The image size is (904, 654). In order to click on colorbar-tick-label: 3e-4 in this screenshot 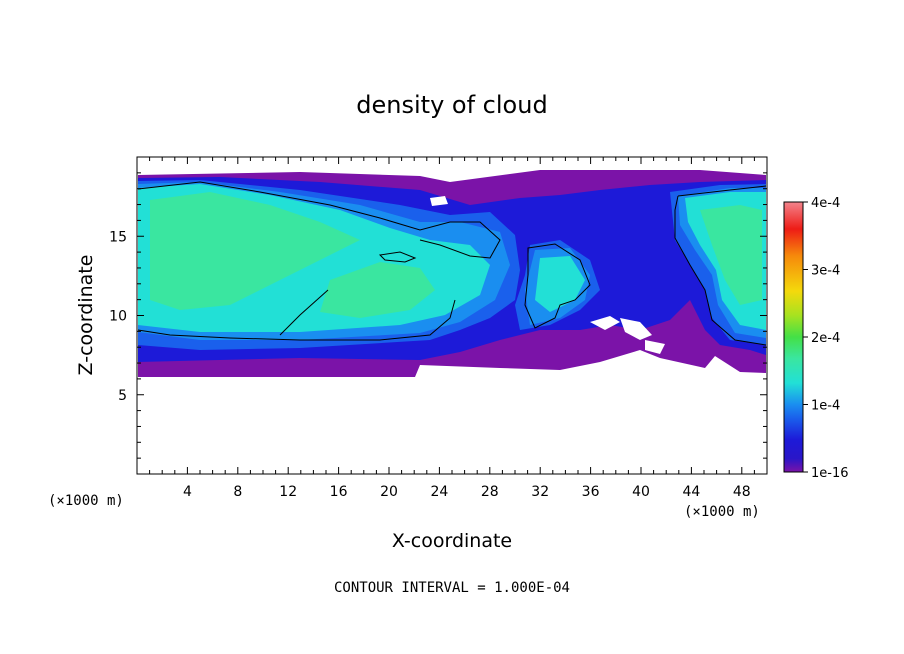, I will do `click(825, 271)`.